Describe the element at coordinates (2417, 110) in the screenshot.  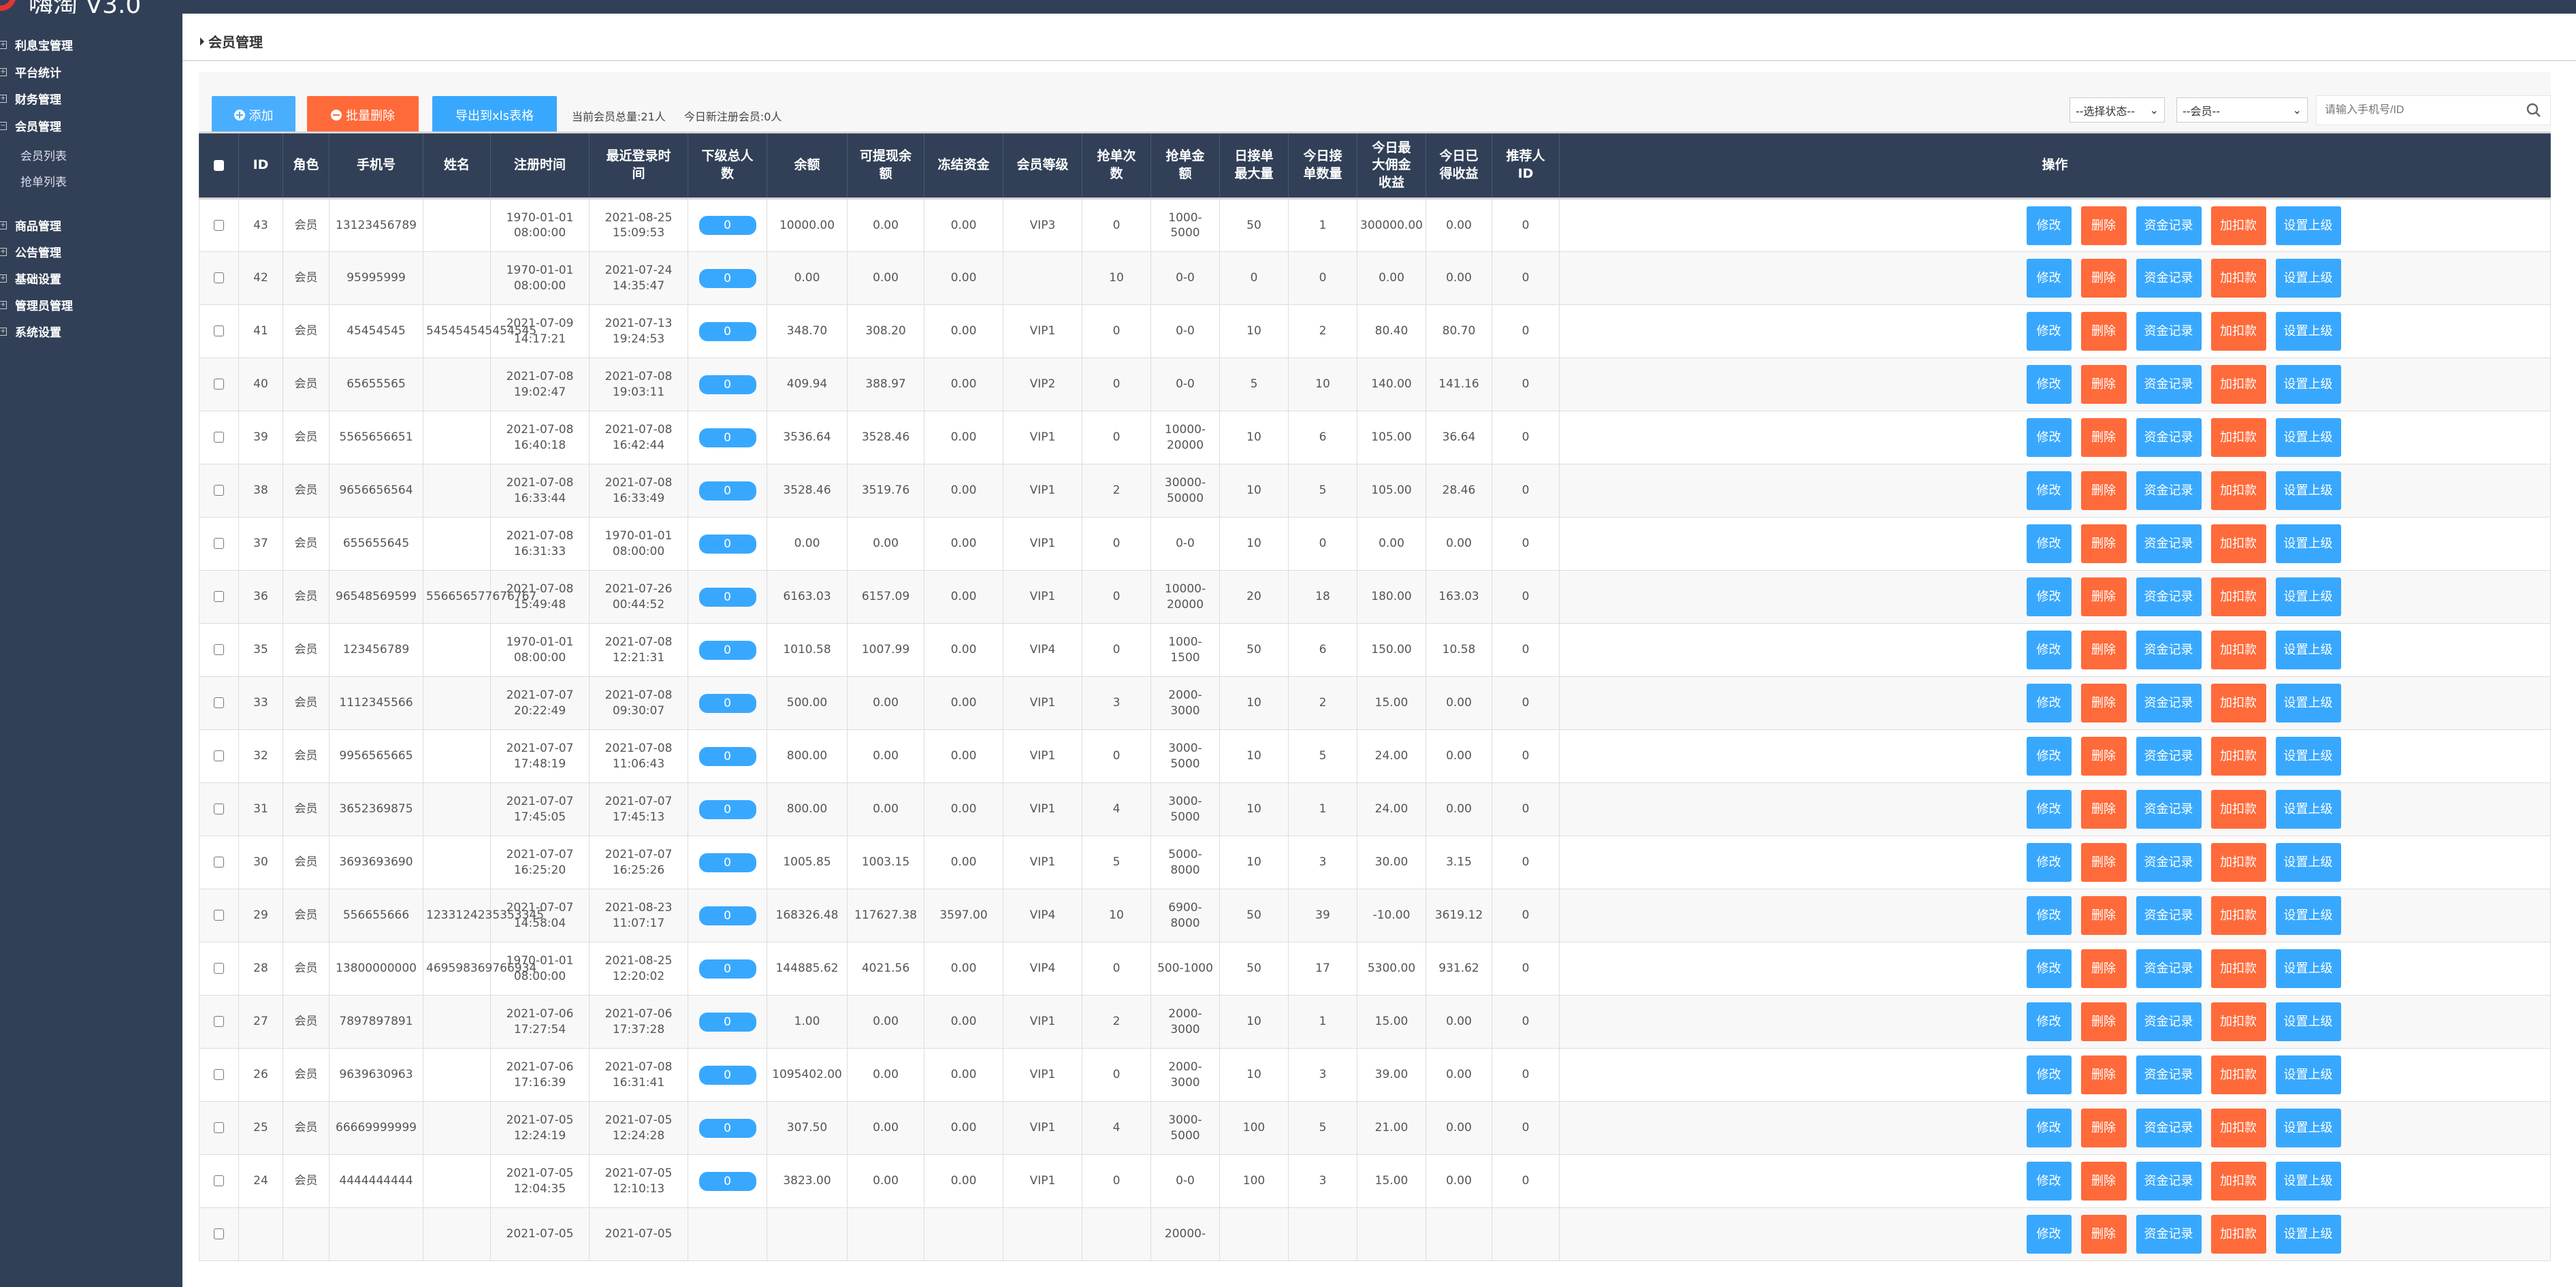
I see `search-input` at that location.